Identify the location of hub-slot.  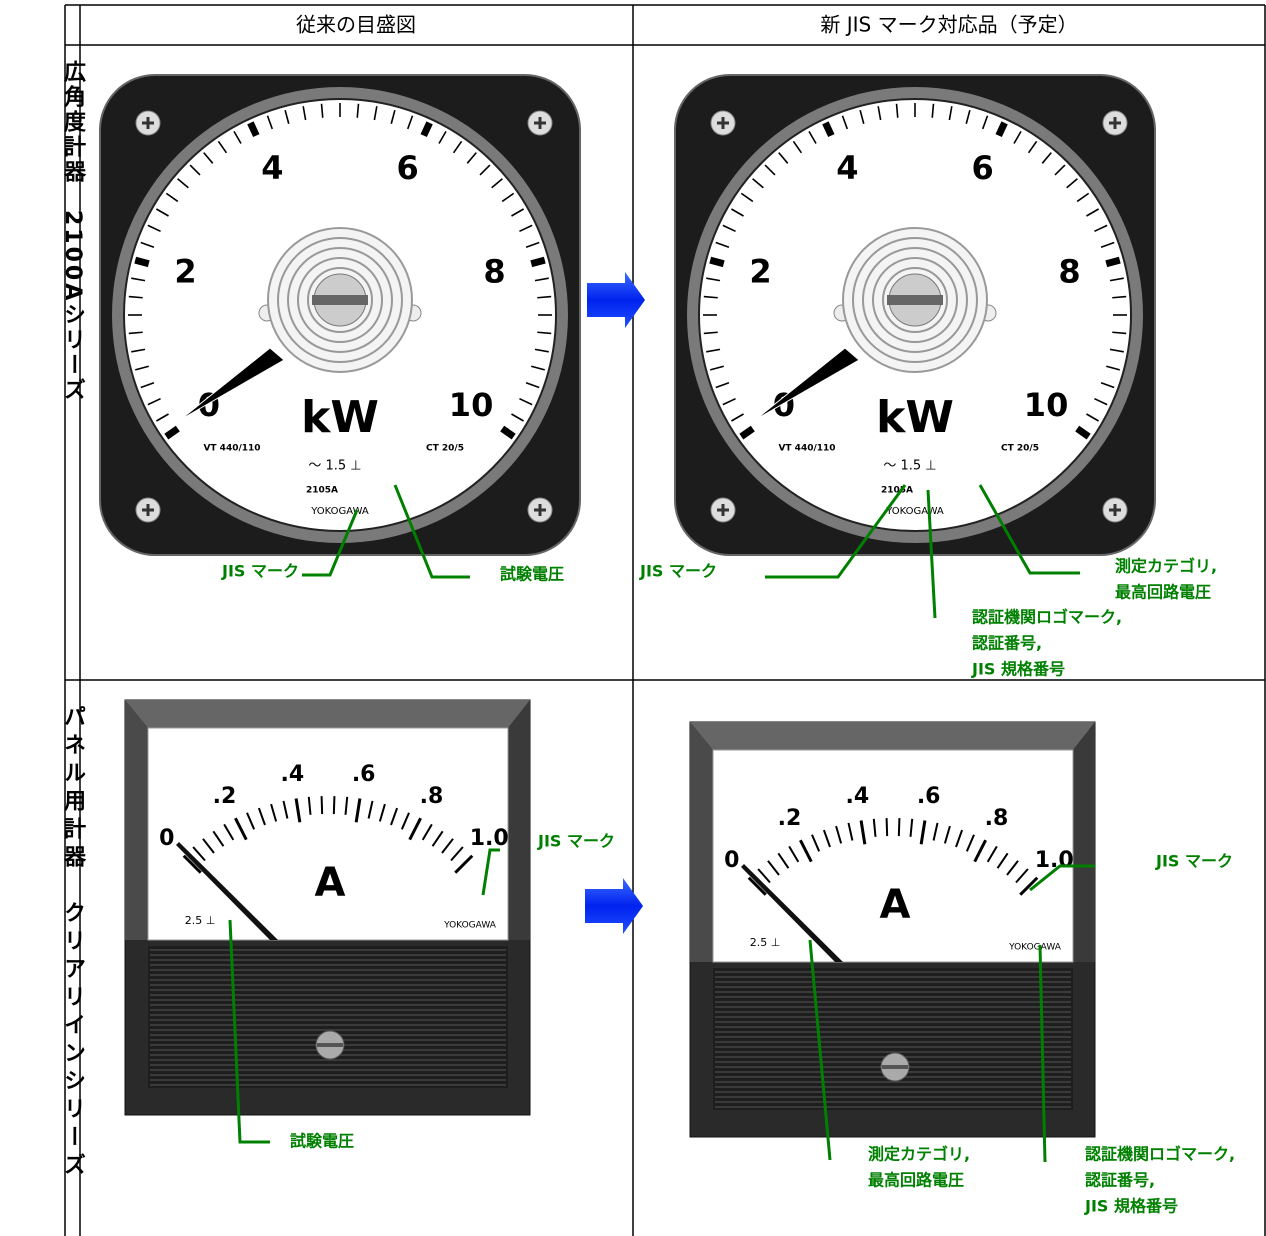
(340, 300).